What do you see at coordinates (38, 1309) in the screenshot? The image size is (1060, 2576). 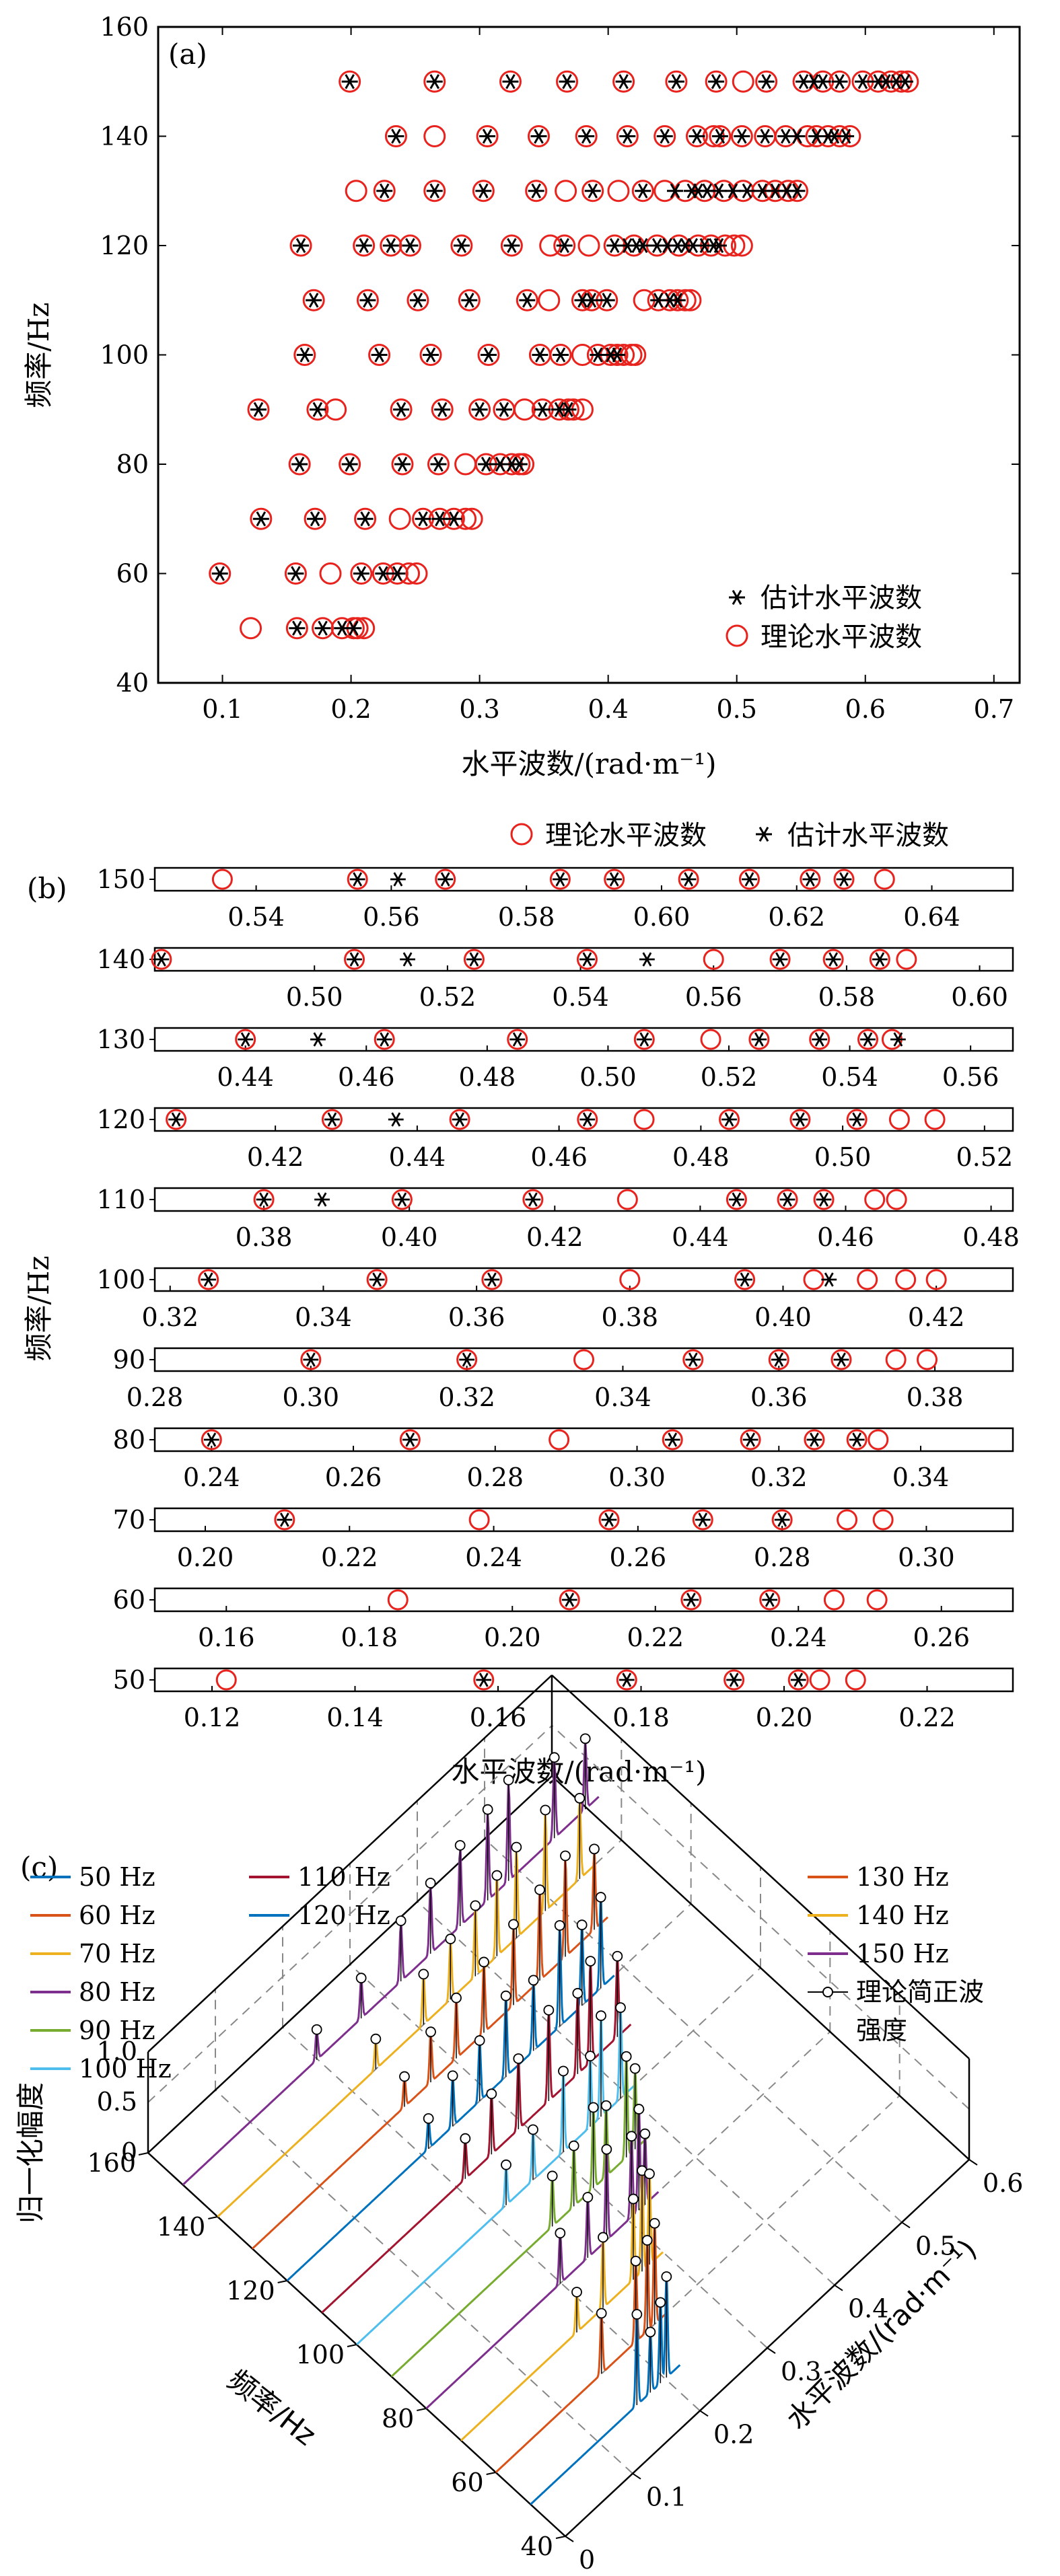 I see `panel-b-ylabel: 频率/Hz` at bounding box center [38, 1309].